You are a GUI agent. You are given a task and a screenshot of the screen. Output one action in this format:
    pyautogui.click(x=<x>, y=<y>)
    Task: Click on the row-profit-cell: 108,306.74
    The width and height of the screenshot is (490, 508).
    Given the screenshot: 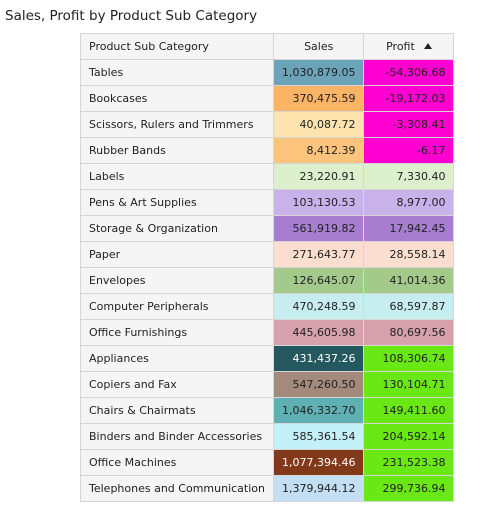 What is the action you would take?
    pyautogui.click(x=409, y=358)
    